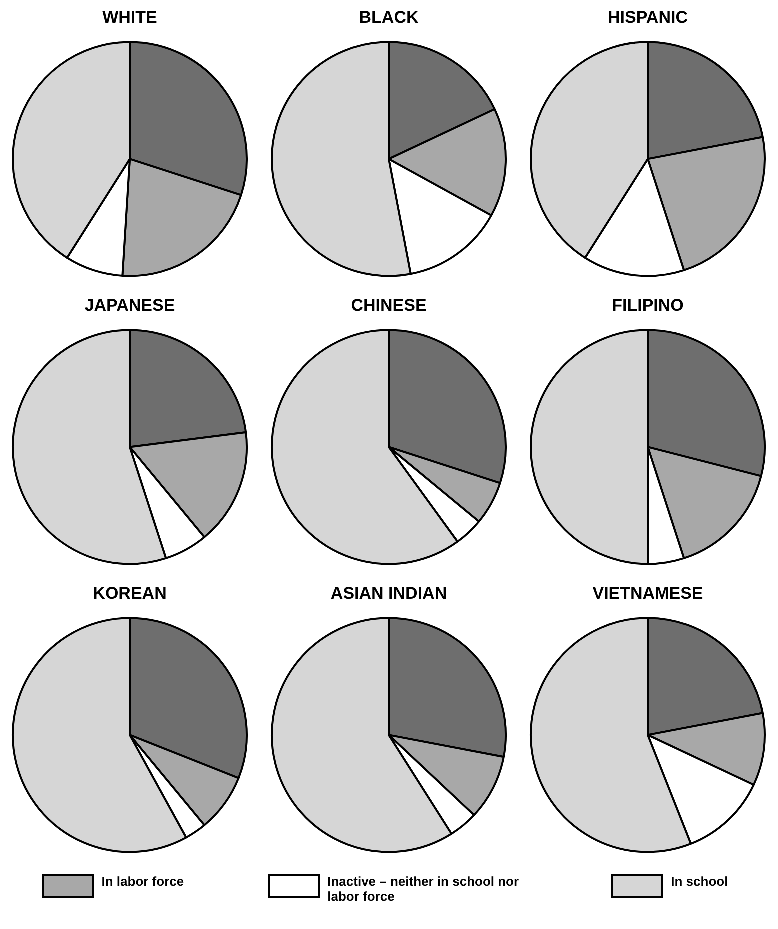 The width and height of the screenshot is (778, 929). What do you see at coordinates (699, 881) in the screenshot?
I see `legend-label: In school` at bounding box center [699, 881].